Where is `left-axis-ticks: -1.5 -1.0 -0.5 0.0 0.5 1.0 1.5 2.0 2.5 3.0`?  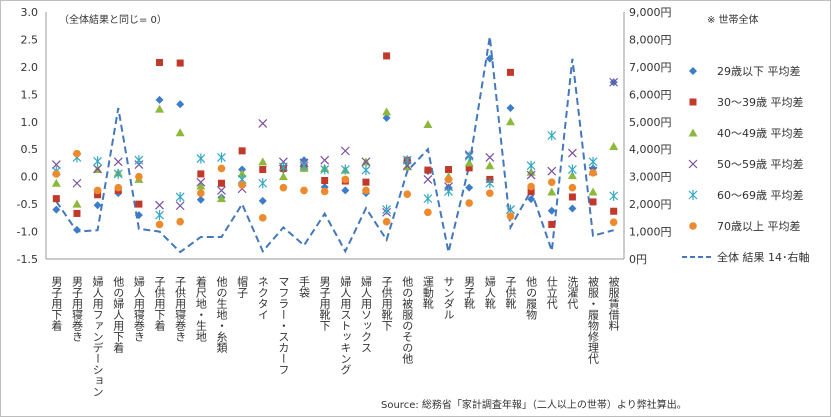 left-axis-ticks: -1.5 -1.0 -0.5 0.0 0.5 1.0 1.5 2.0 2.5 3.0 is located at coordinates (27, 136).